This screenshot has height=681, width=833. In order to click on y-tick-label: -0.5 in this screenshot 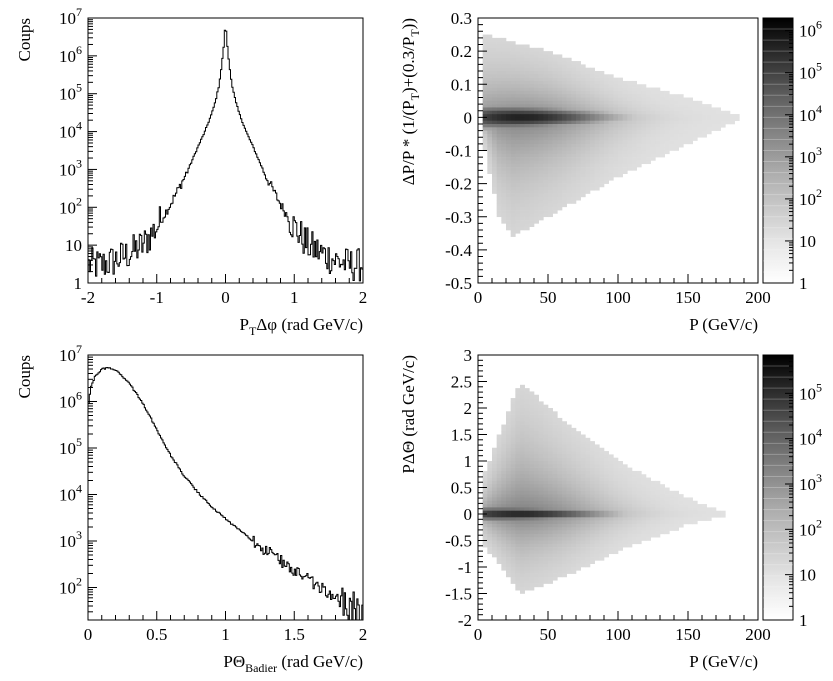, I will do `click(458, 283)`.